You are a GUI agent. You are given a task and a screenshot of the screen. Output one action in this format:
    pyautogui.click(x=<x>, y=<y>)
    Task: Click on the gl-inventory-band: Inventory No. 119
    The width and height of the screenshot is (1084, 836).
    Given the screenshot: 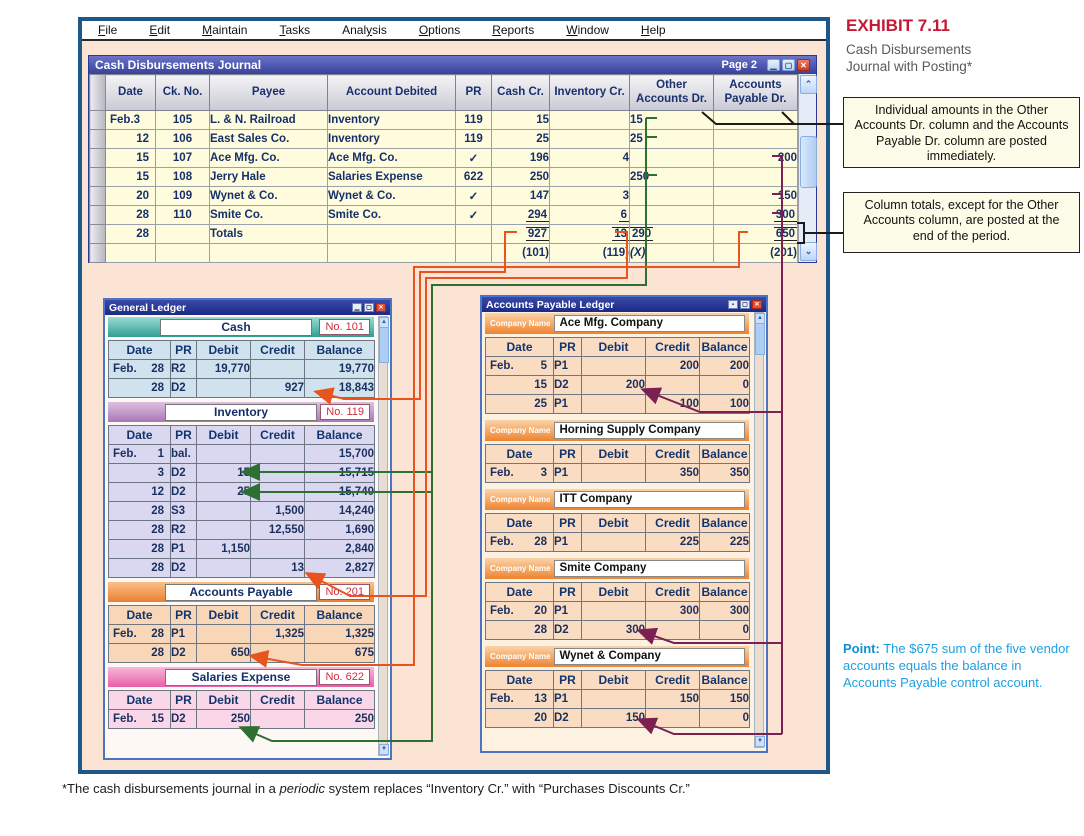 What is the action you would take?
    pyautogui.click(x=241, y=412)
    